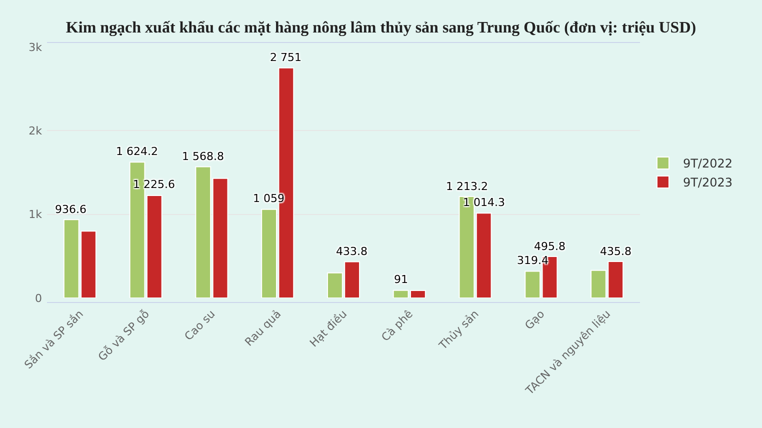 The height and width of the screenshot is (428, 762). Describe the element at coordinates (616, 251) in the screenshot. I see `data-label: 435.8` at that location.